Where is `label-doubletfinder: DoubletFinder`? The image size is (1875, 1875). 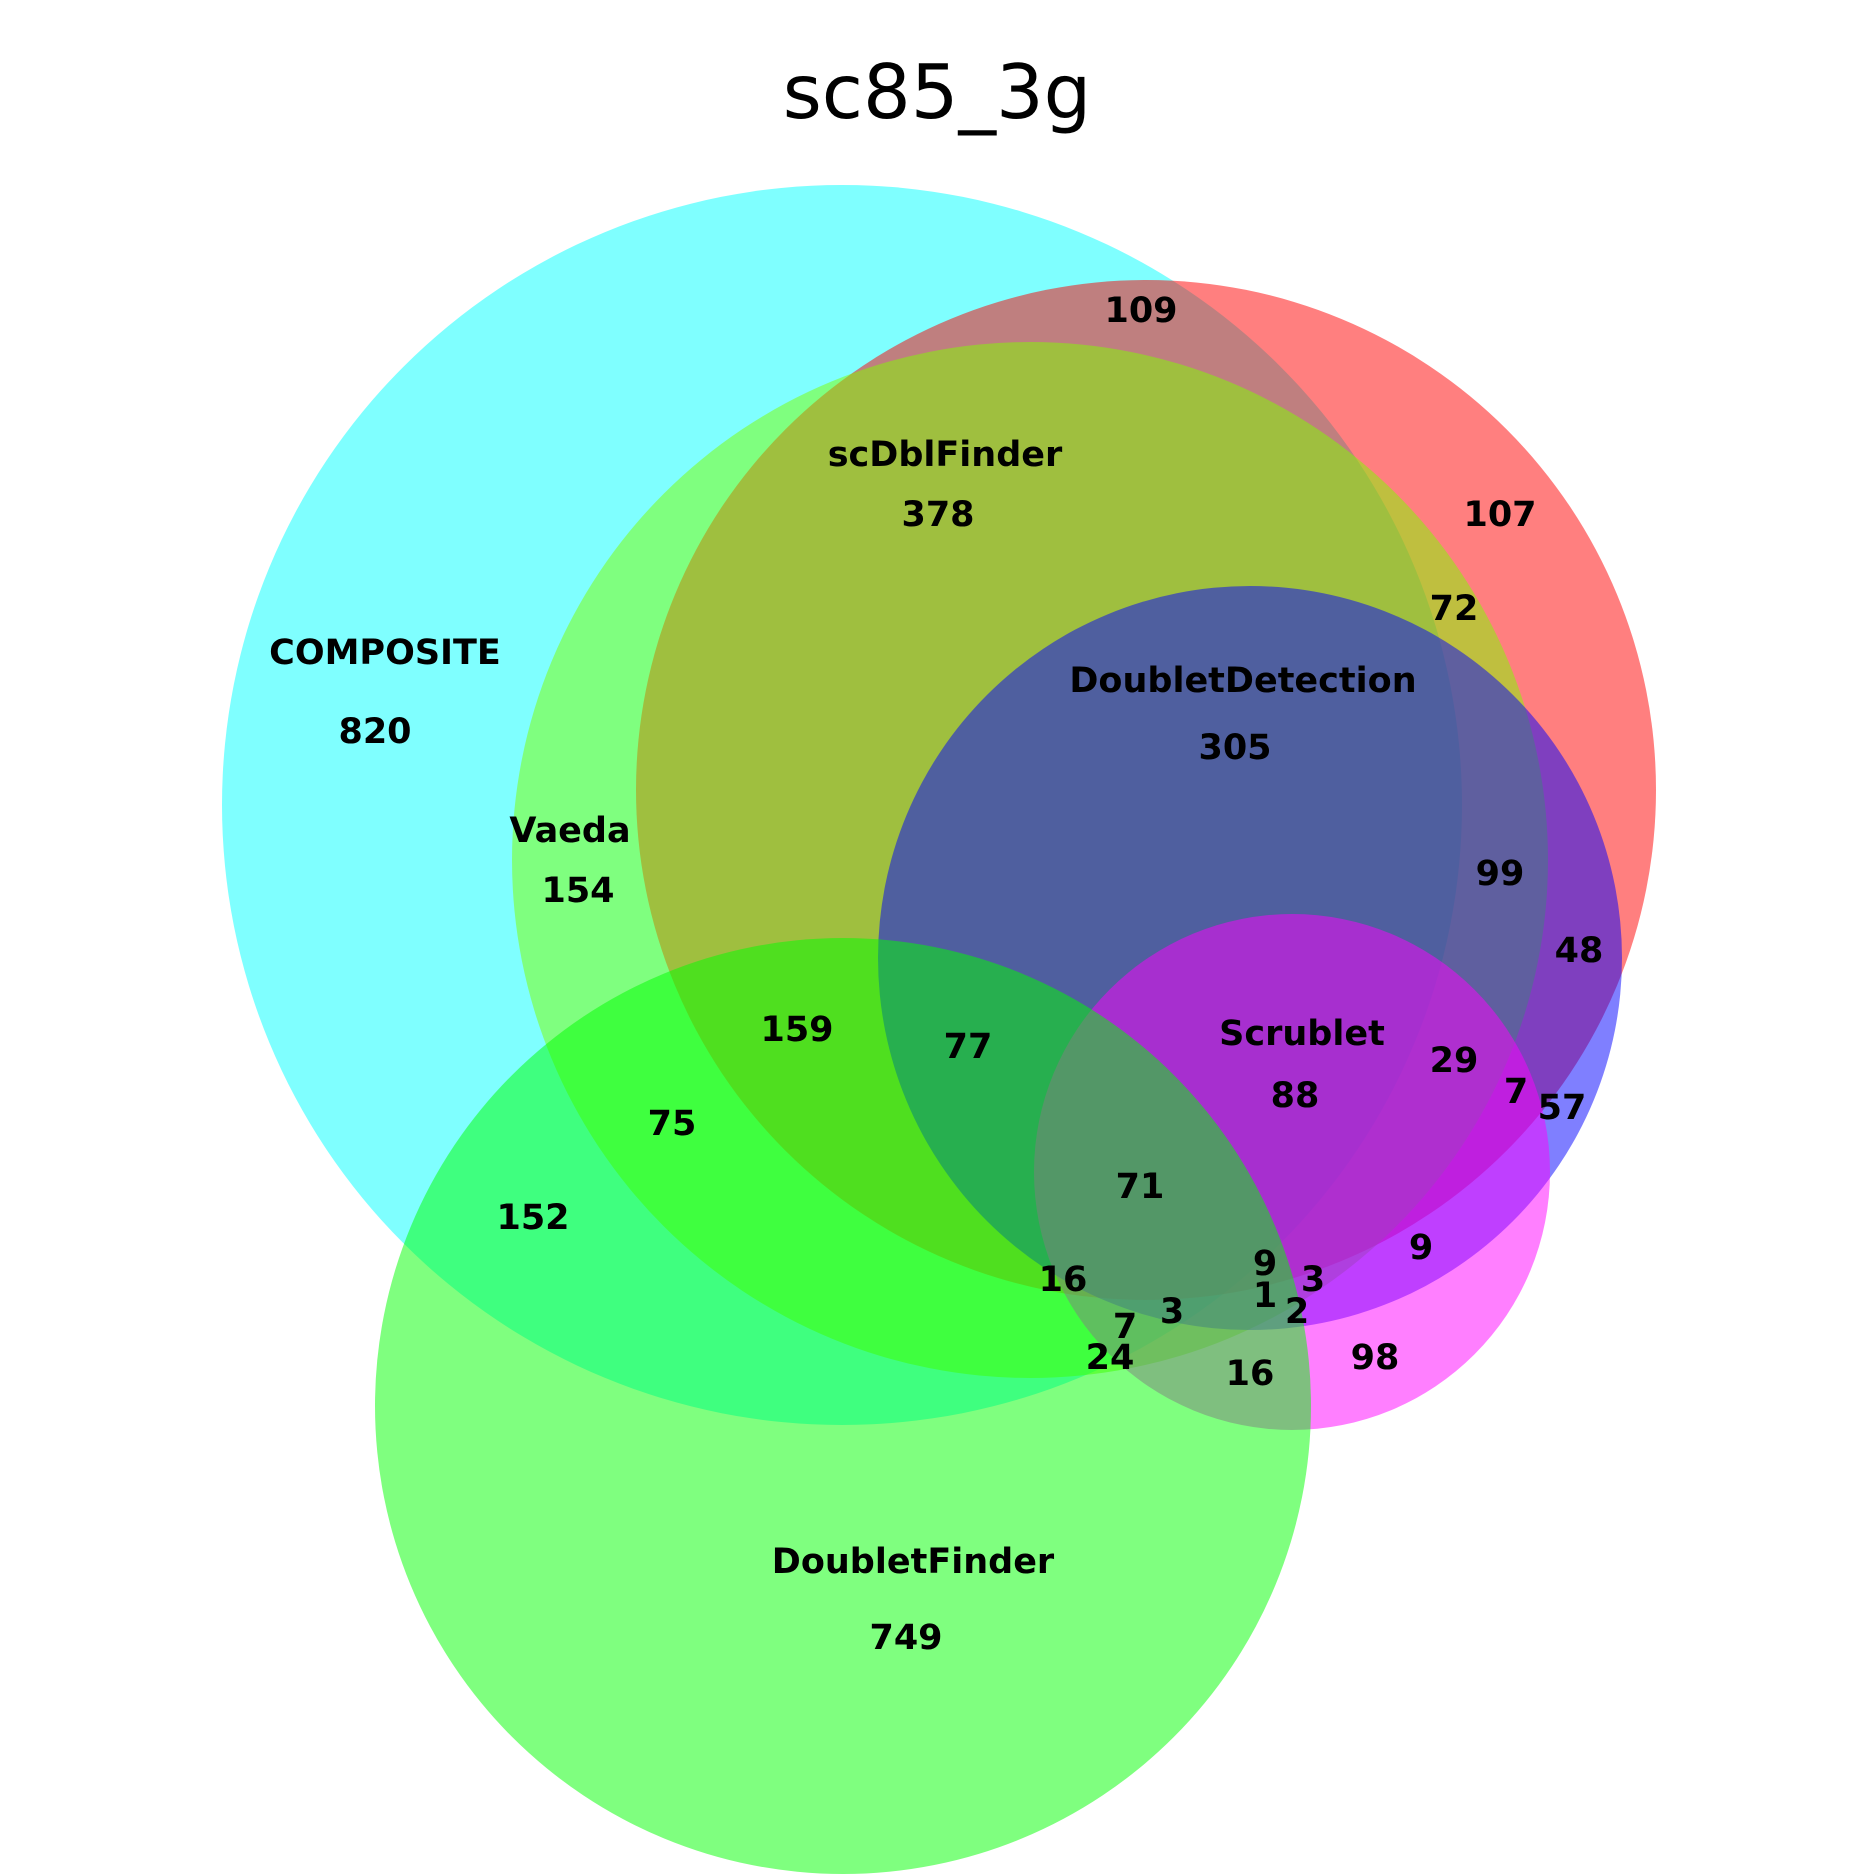 label-doubletfinder: DoubletFinder is located at coordinates (913, 1562).